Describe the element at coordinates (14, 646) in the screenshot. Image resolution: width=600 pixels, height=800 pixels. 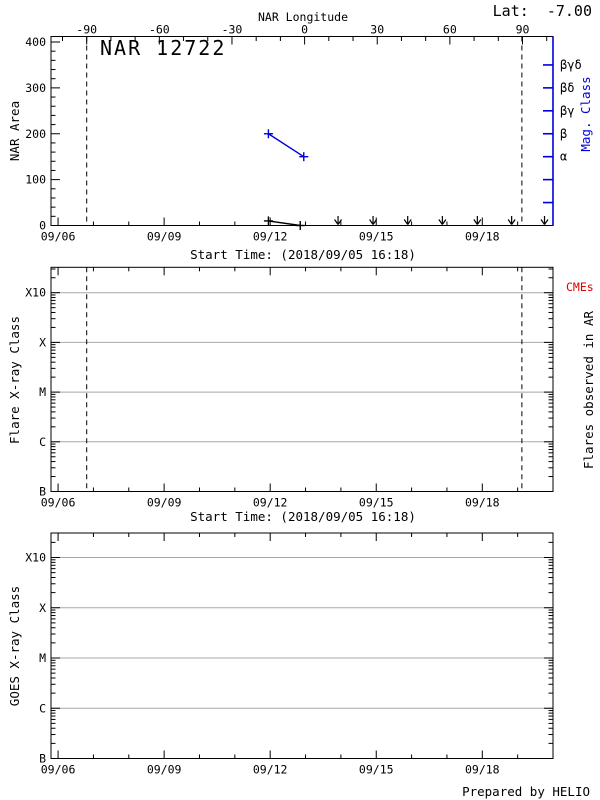
I see `goes-class-ylabel: GOES X-ray Class` at that location.